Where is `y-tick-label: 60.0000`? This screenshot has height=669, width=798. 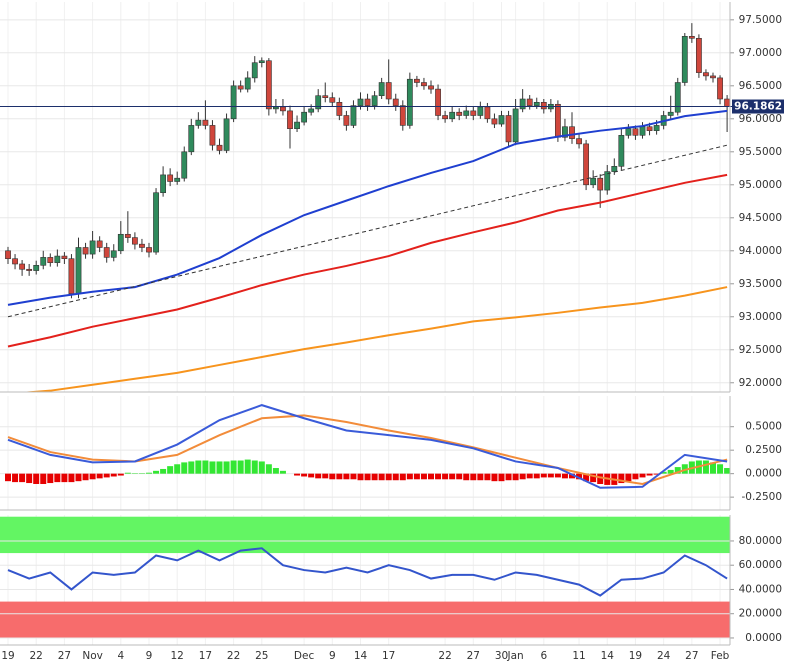
y-tick-label: 60.0000 is located at coordinates (760, 565).